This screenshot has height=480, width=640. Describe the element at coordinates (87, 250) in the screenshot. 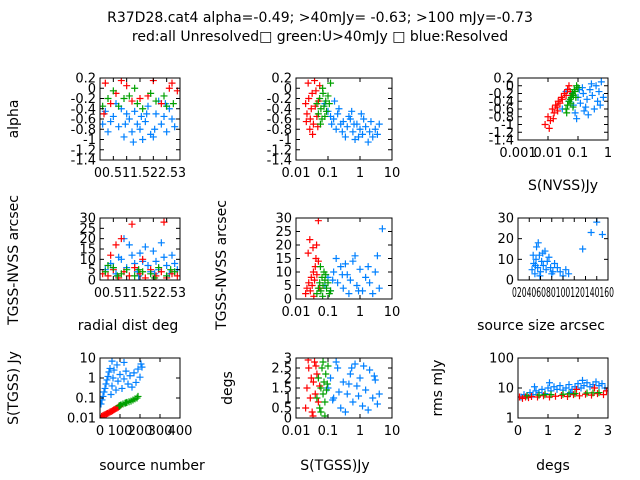

I see `y-tick-label: 15` at that location.